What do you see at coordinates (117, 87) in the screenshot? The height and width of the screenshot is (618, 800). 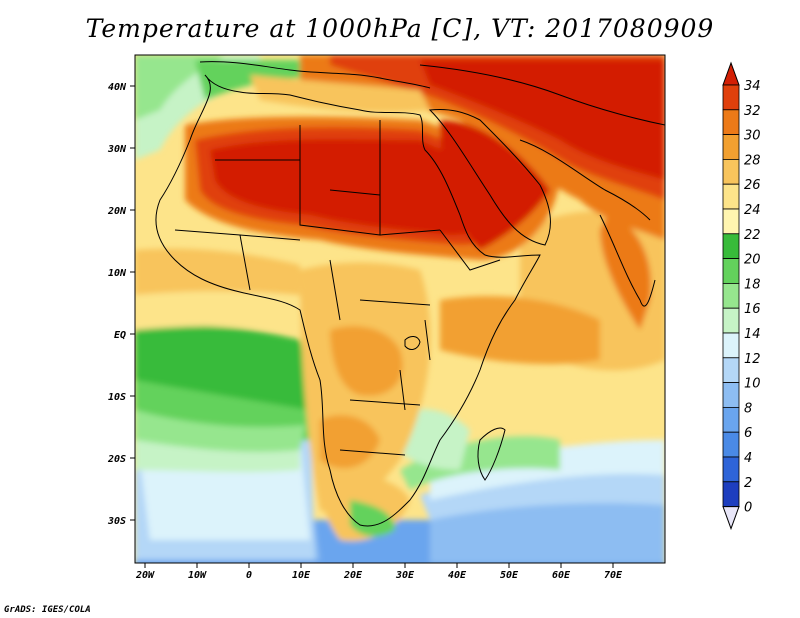 I see `lat-label: 40N` at bounding box center [117, 87].